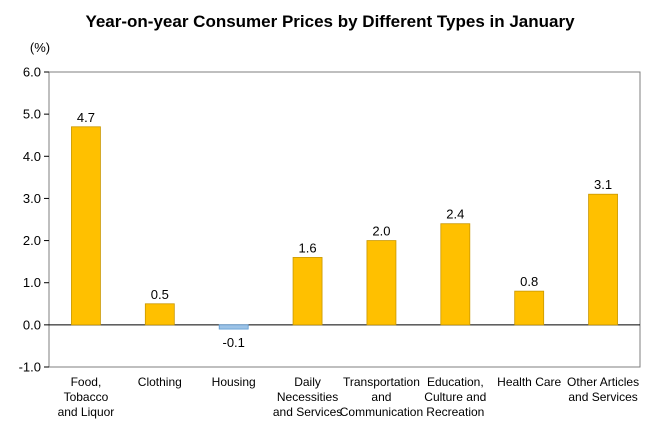 The image size is (660, 440). I want to click on bar-value-label: 0.8, so click(529, 281).